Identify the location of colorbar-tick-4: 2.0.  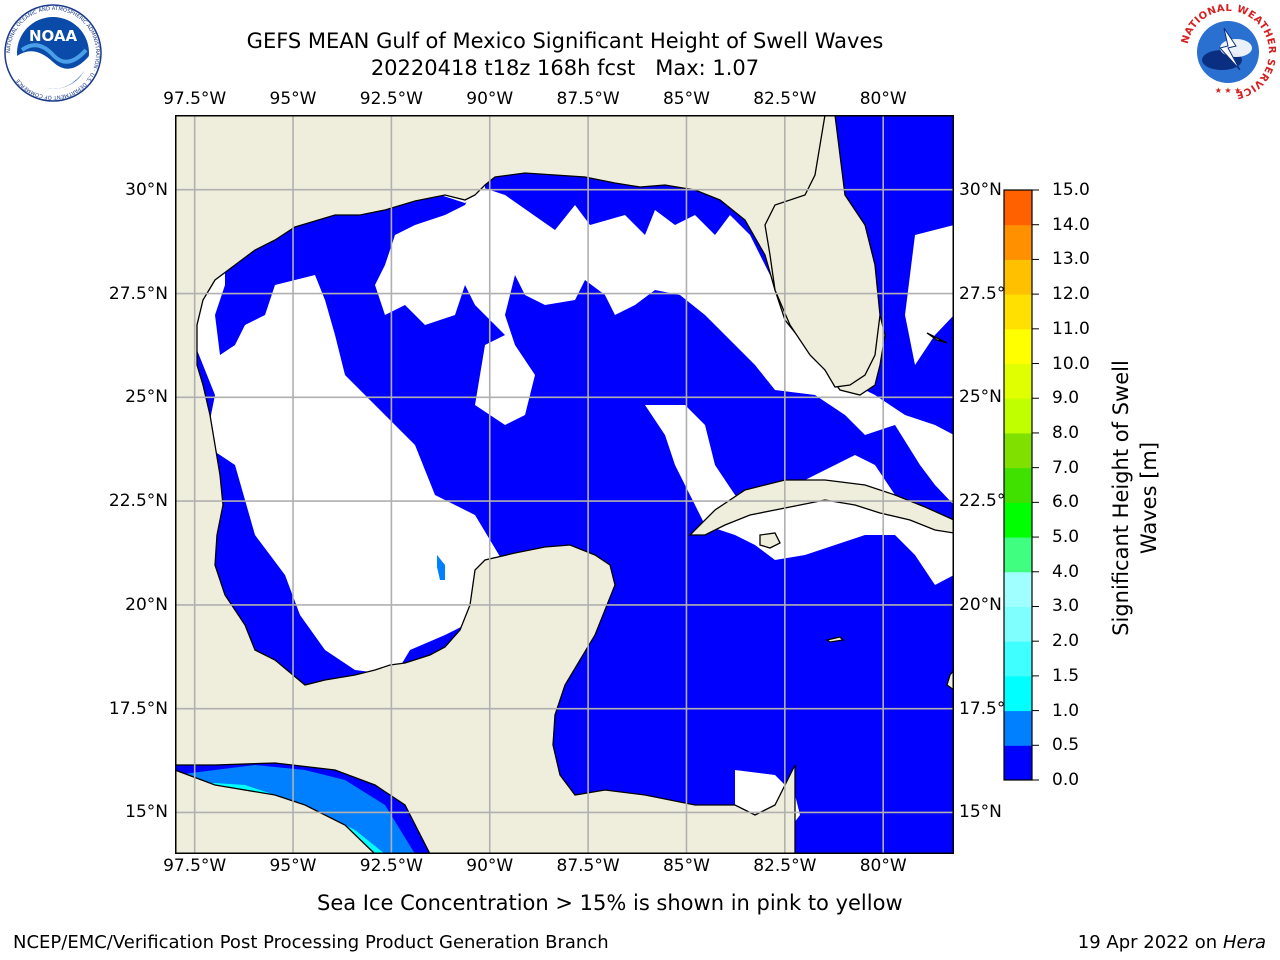
(1066, 641).